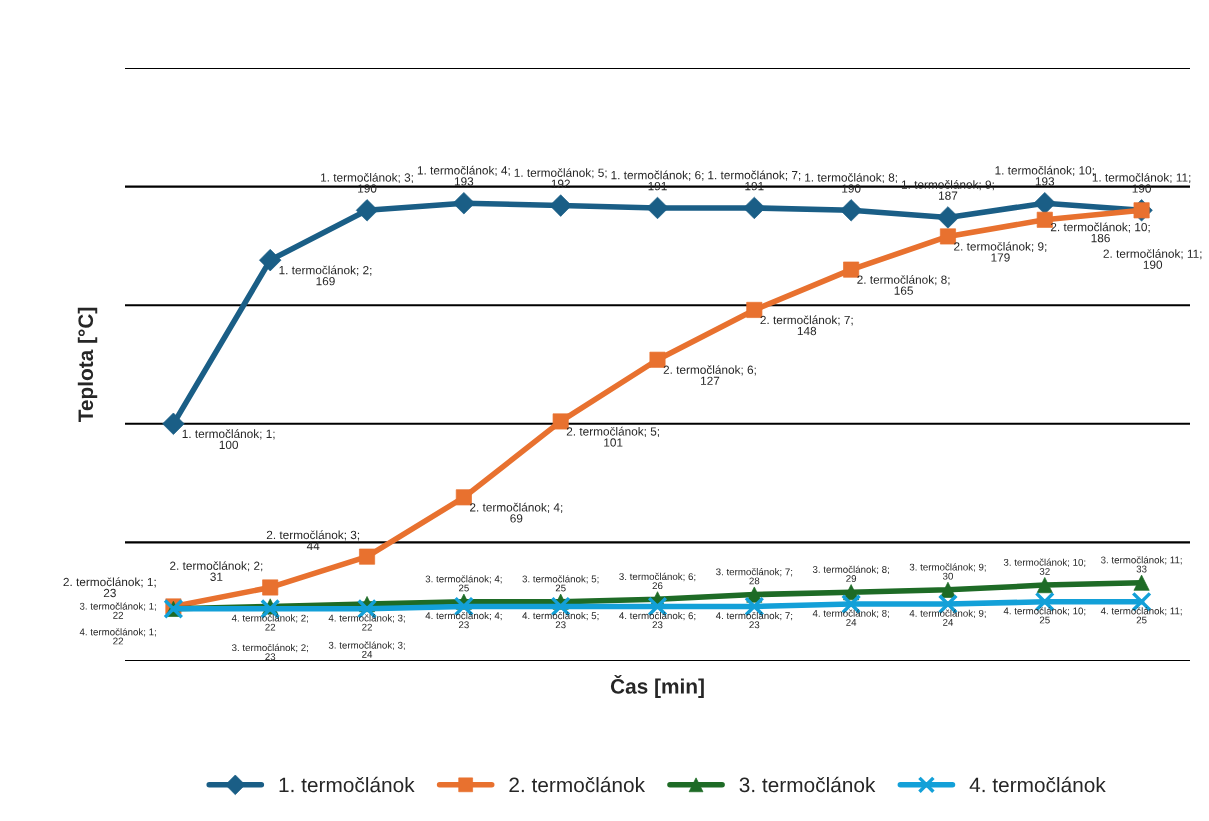 This screenshot has width=1209, height=821. What do you see at coordinates (1141, 615) in the screenshot?
I see `data-label: 4. termočlánok; 11; 25` at bounding box center [1141, 615].